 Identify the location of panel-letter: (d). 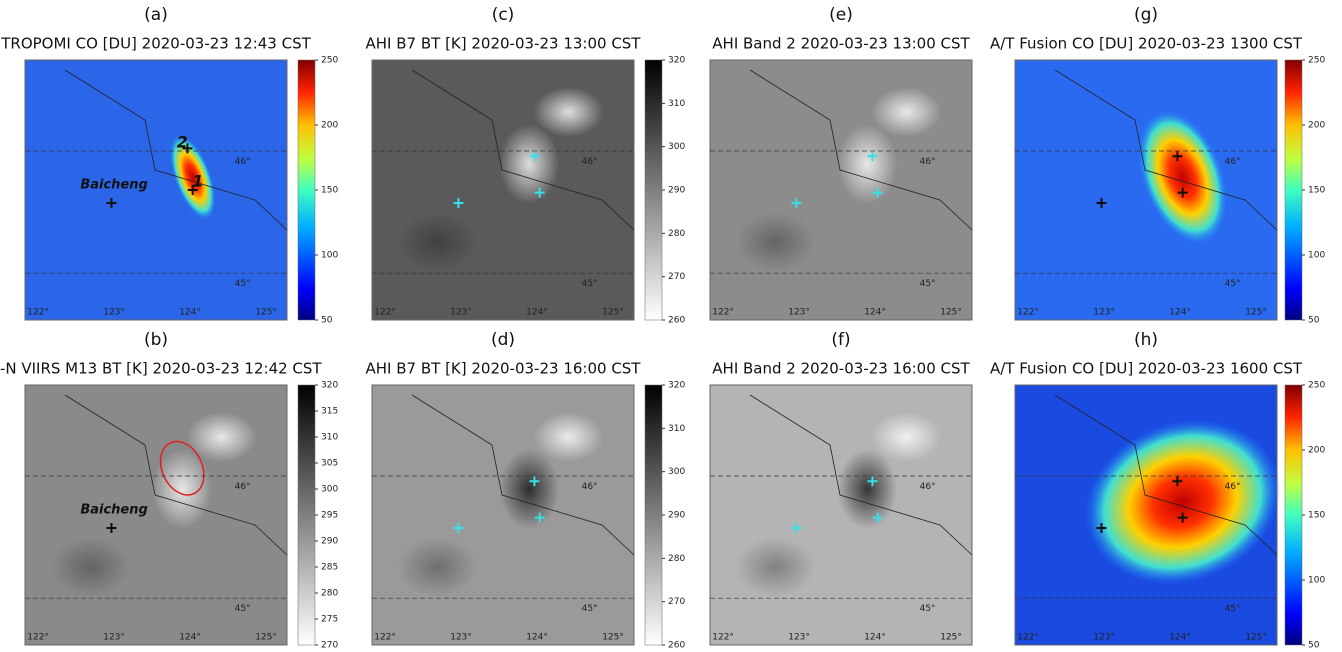
(503, 340).